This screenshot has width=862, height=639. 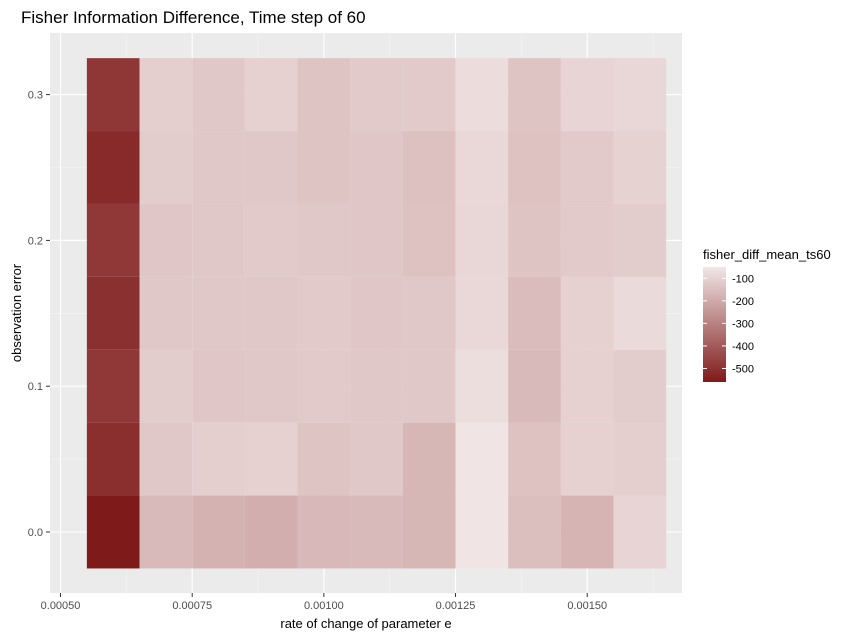 What do you see at coordinates (456, 606) in the screenshot?
I see `x-tick-label: 0.00125` at bounding box center [456, 606].